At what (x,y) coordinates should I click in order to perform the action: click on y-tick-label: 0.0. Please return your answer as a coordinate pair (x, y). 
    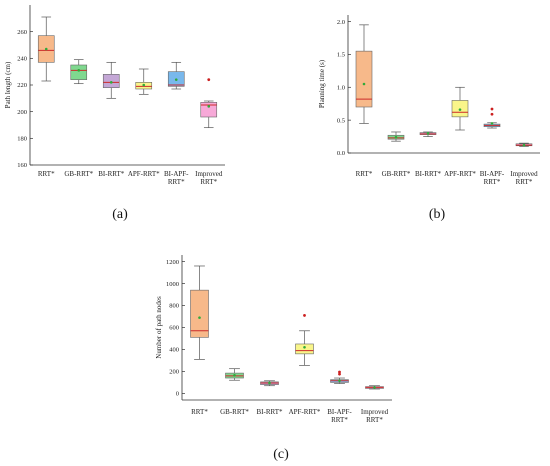
    Looking at the image, I should click on (341, 153).